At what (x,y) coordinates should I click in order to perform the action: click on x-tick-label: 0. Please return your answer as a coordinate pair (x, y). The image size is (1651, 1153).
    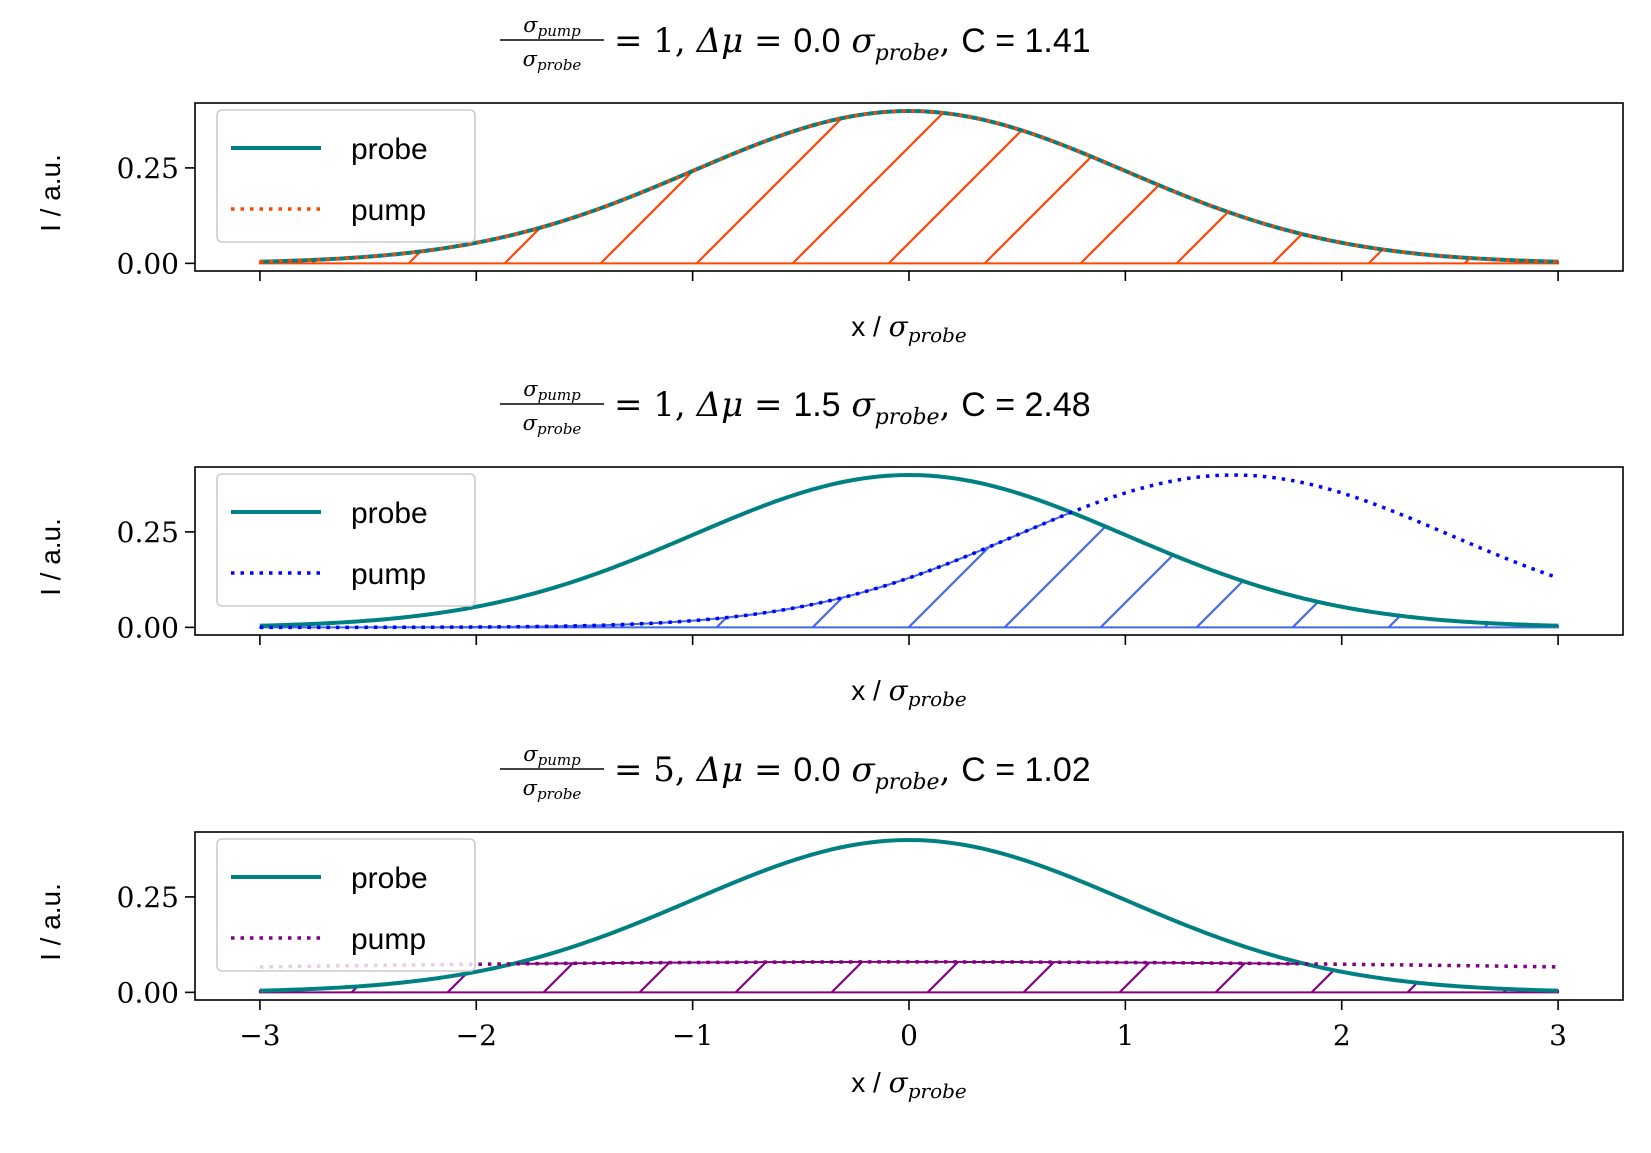
    Looking at the image, I should click on (909, 1035).